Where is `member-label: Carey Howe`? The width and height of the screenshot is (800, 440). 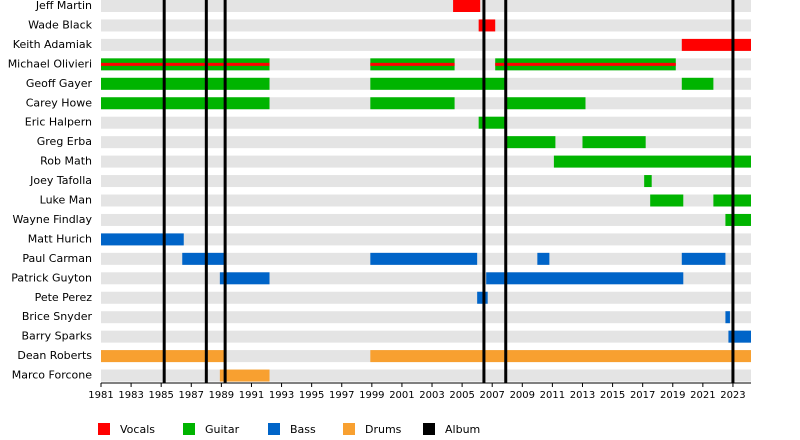
member-label: Carey Howe is located at coordinates (59, 102).